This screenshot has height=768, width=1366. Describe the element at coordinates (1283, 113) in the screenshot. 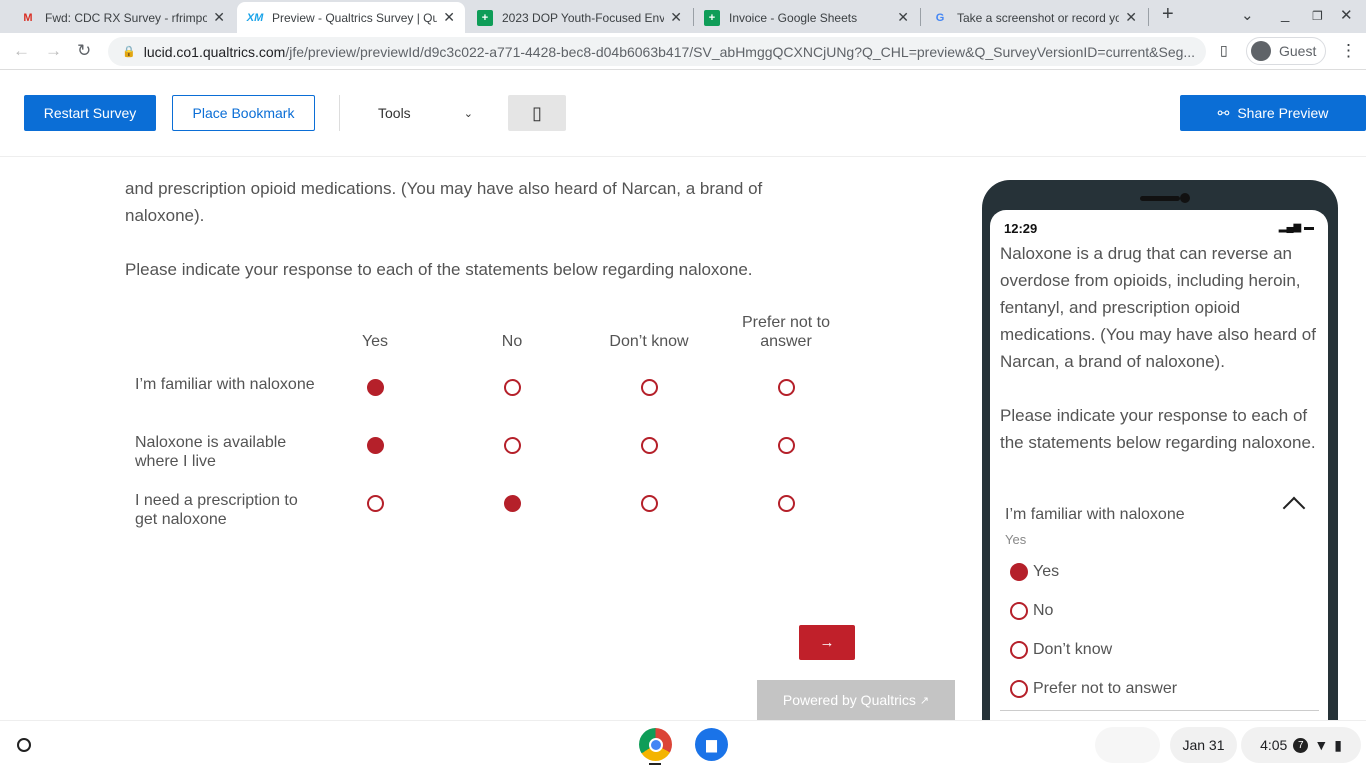

I see `share-label: Share Preview` at that location.